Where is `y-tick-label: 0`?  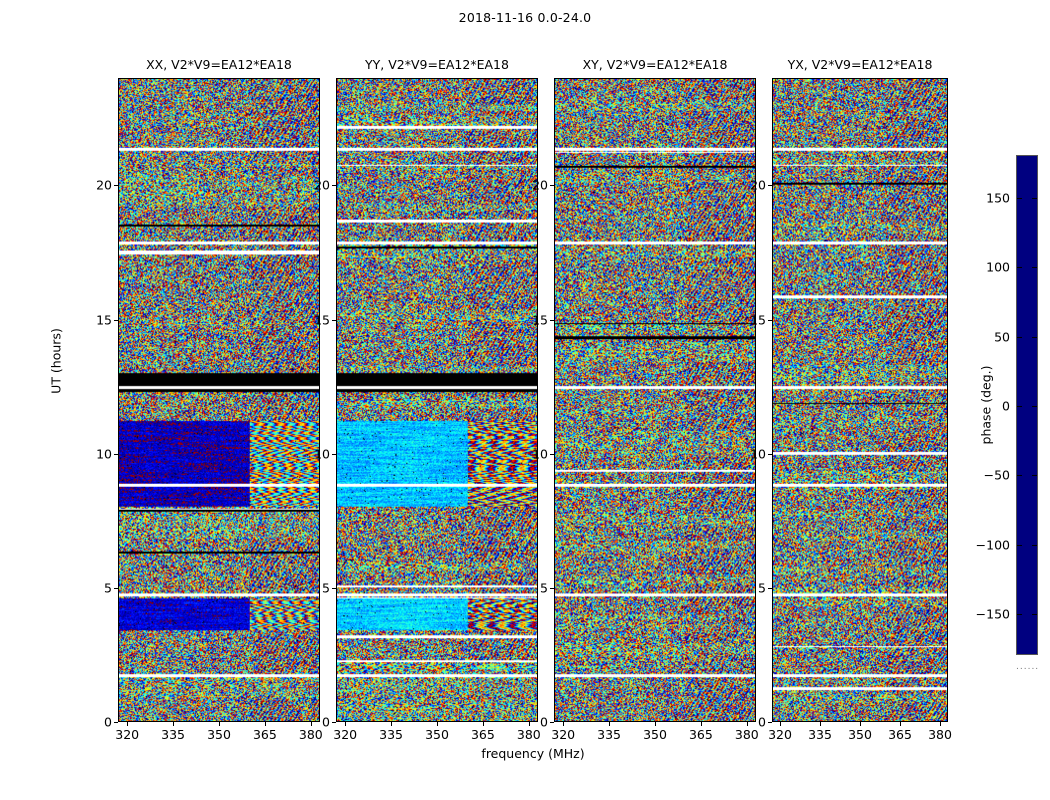
y-tick-label: 0 is located at coordinates (544, 722).